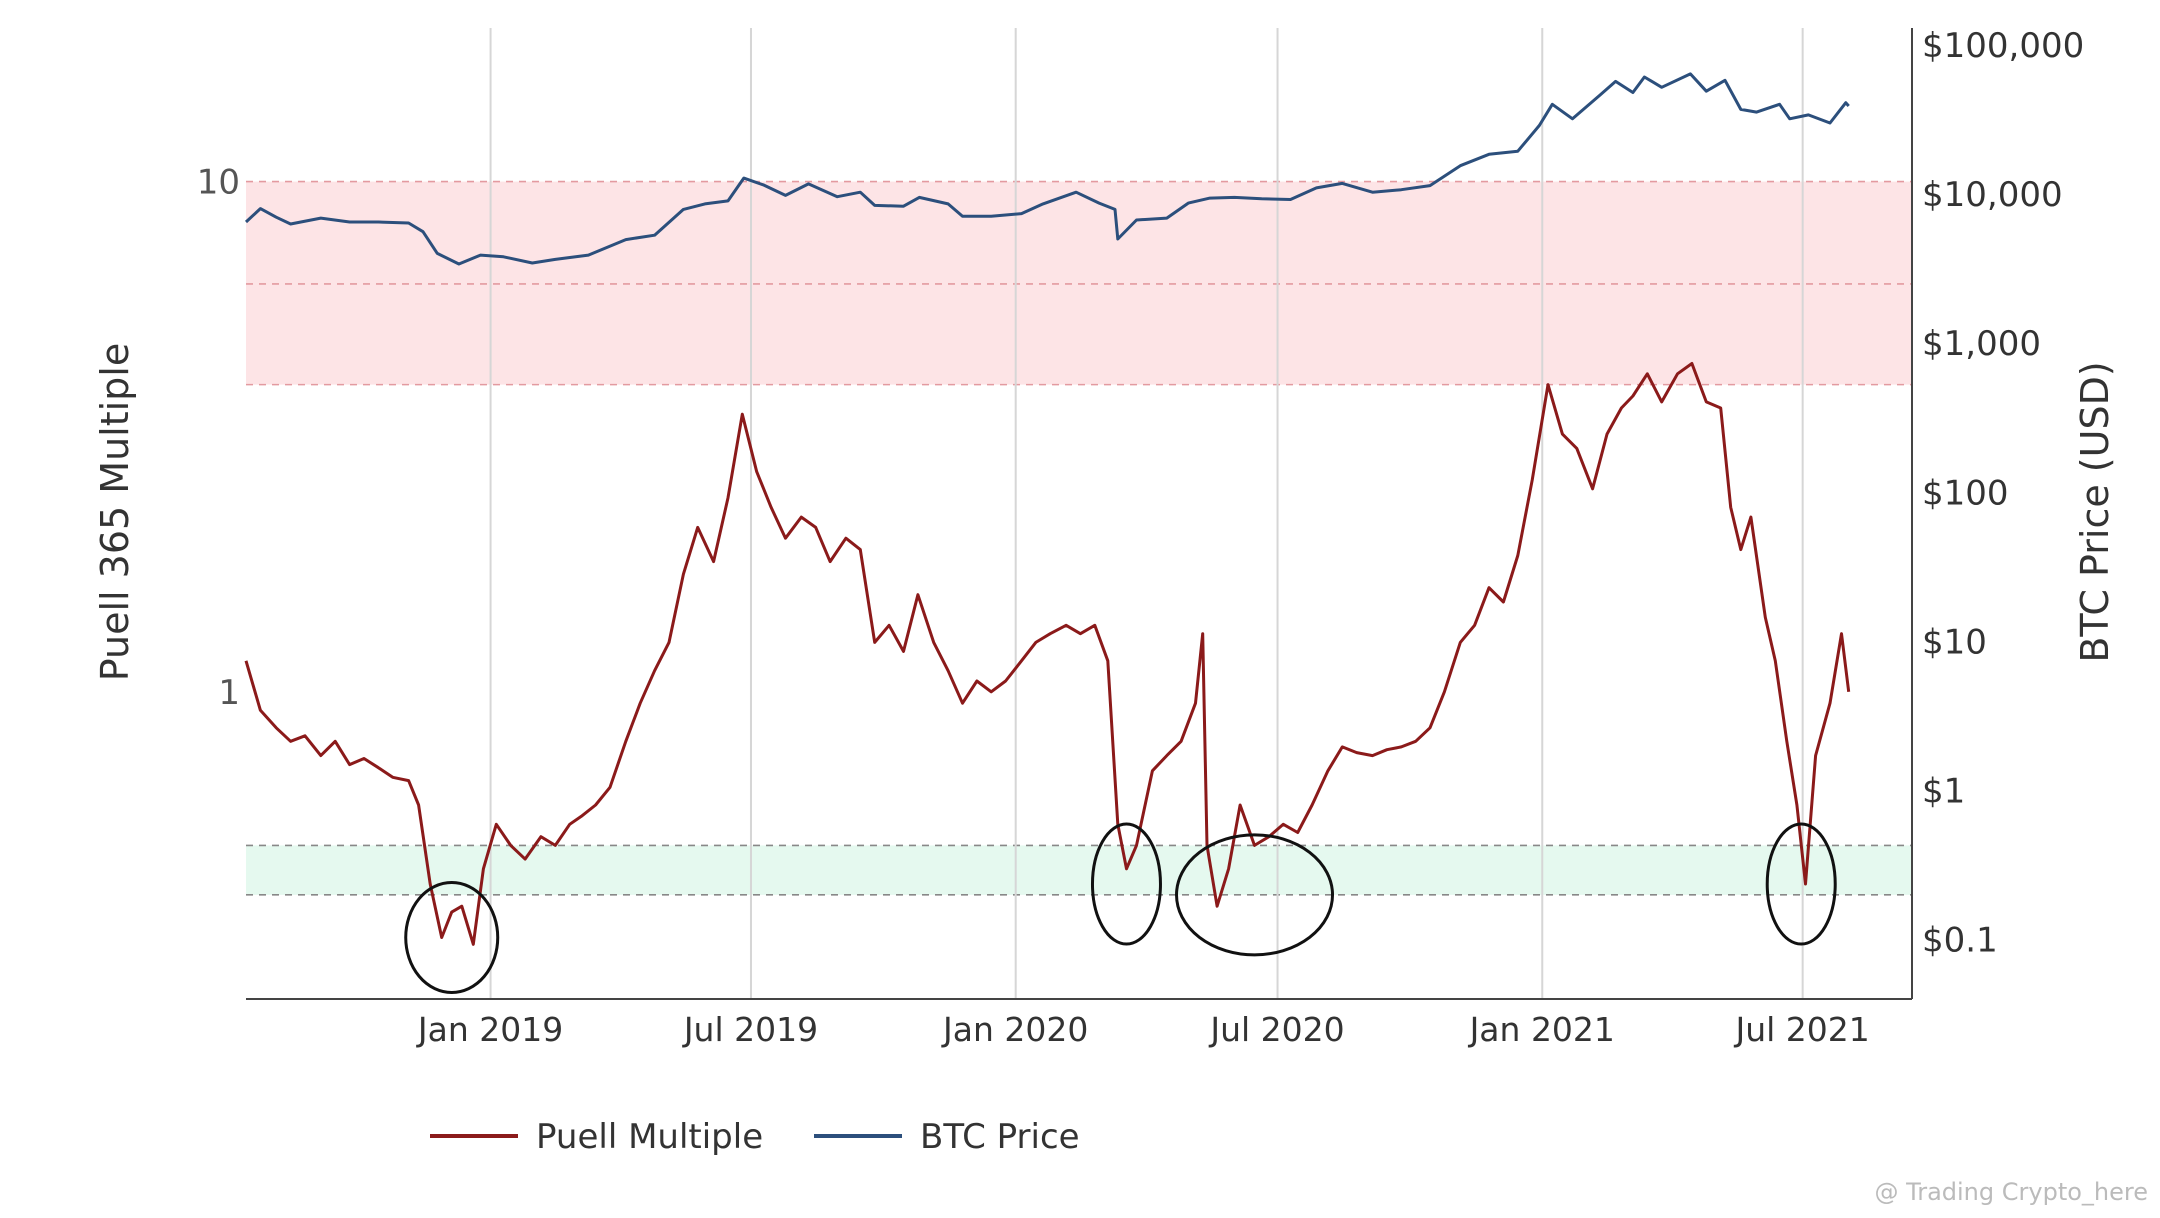 This screenshot has width=2160, height=1218. I want to click on left-axis-ticks: 10 1, so click(218, 438).